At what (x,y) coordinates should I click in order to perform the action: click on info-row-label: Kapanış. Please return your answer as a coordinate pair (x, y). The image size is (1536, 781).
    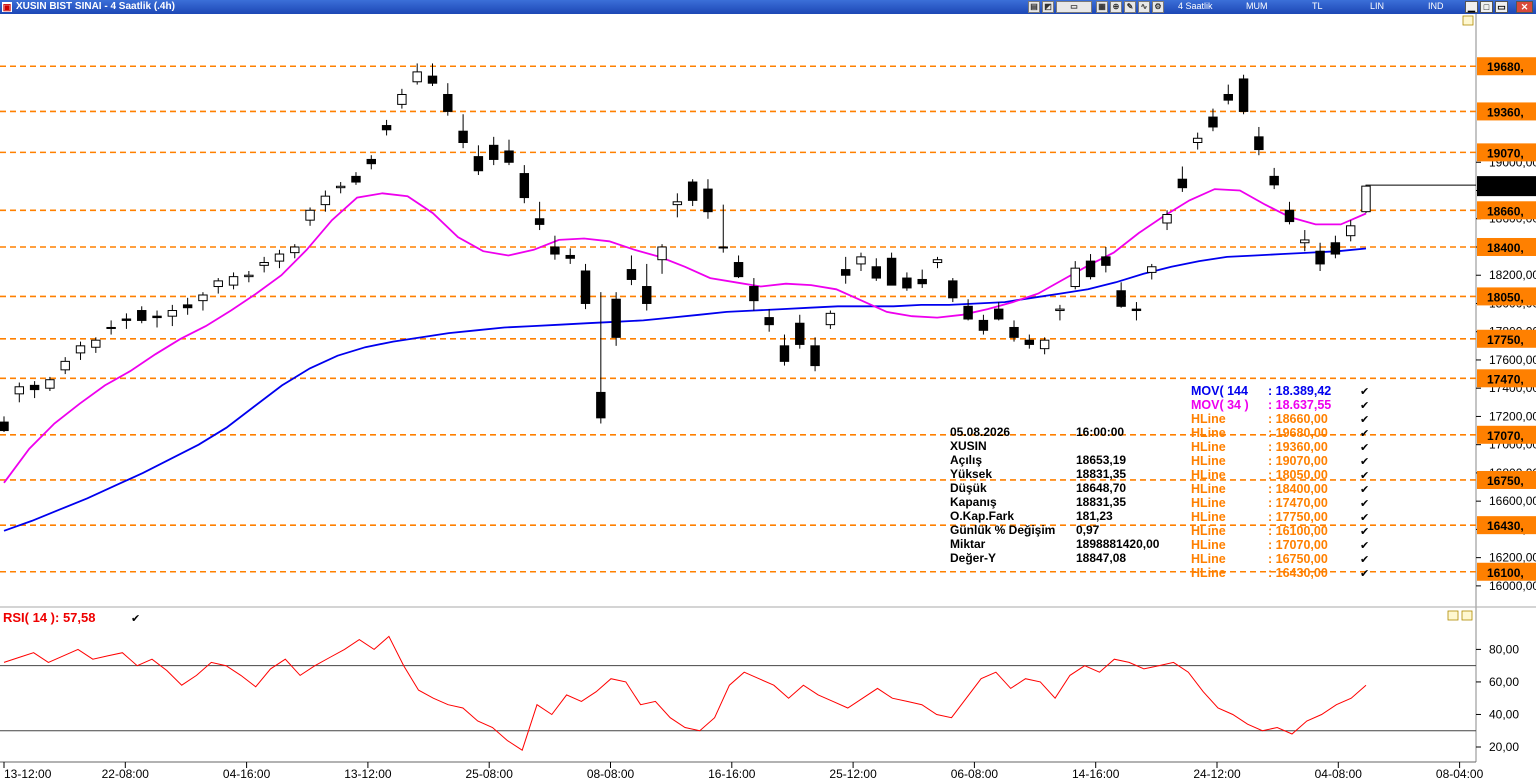
    Looking at the image, I should click on (973, 502).